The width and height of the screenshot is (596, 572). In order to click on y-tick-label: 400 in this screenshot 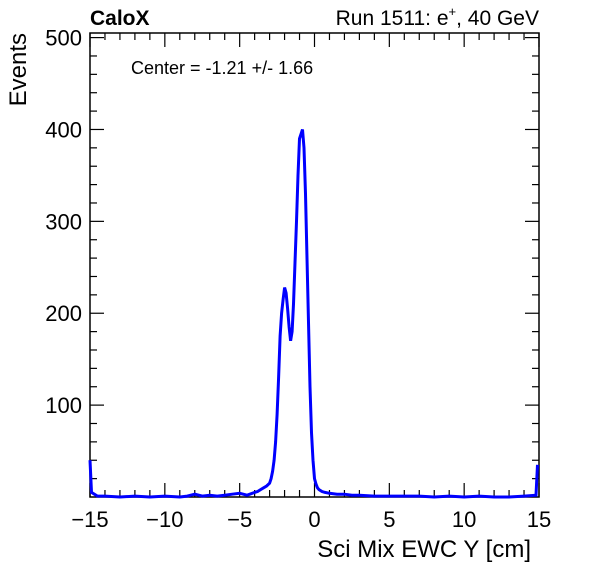, I will do `click(63, 129)`.